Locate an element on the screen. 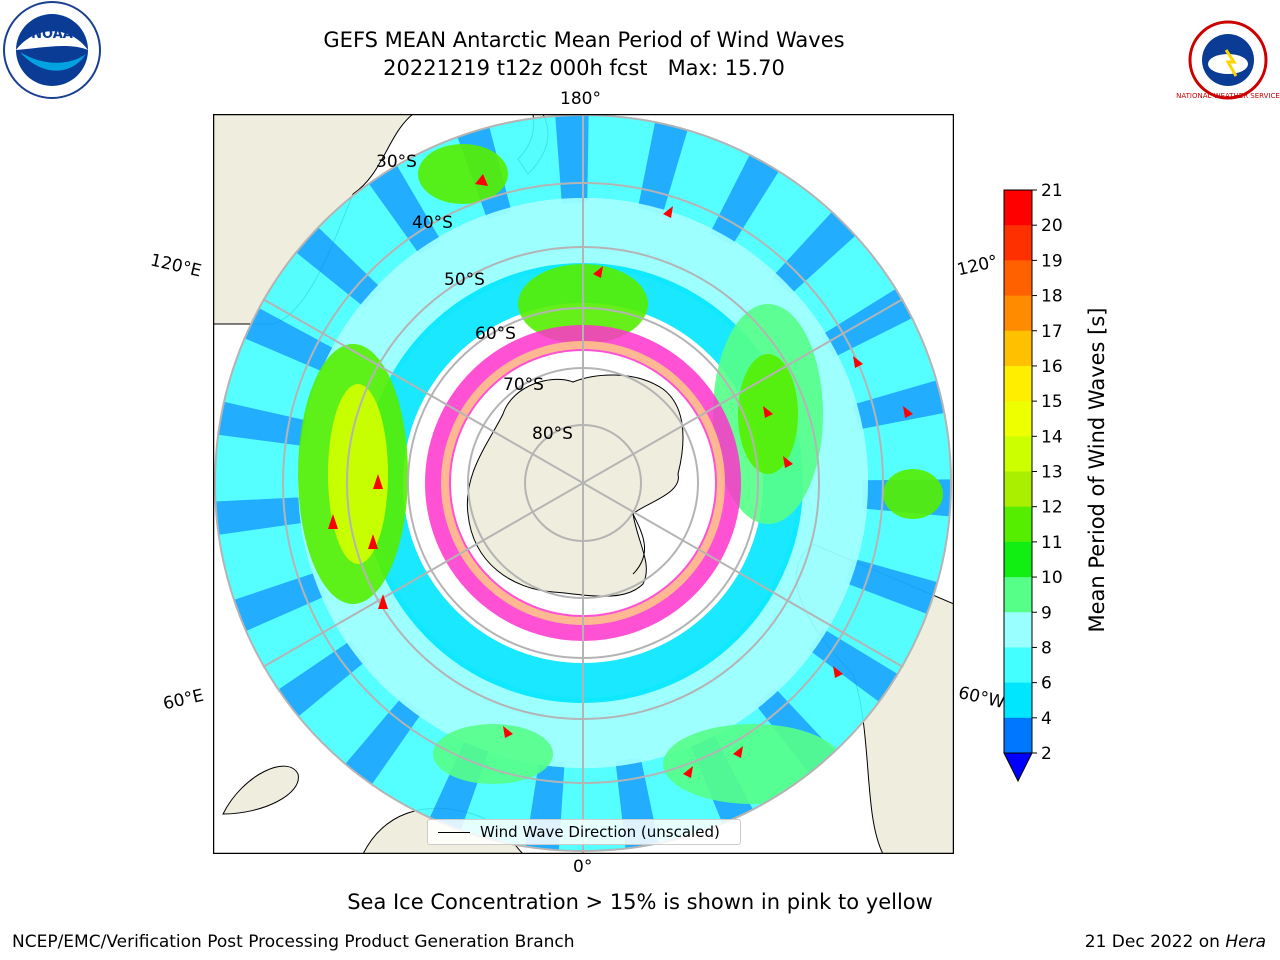  lon-label-60e: 60°E is located at coordinates (183, 700).